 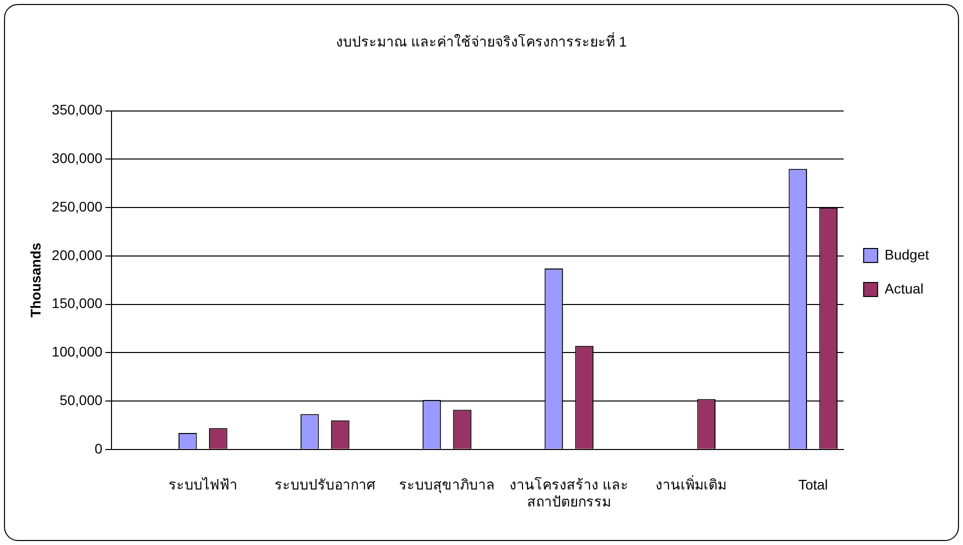 What do you see at coordinates (203, 484) in the screenshot?
I see `x-tick-label: ระบบไฟฟ้า` at bounding box center [203, 484].